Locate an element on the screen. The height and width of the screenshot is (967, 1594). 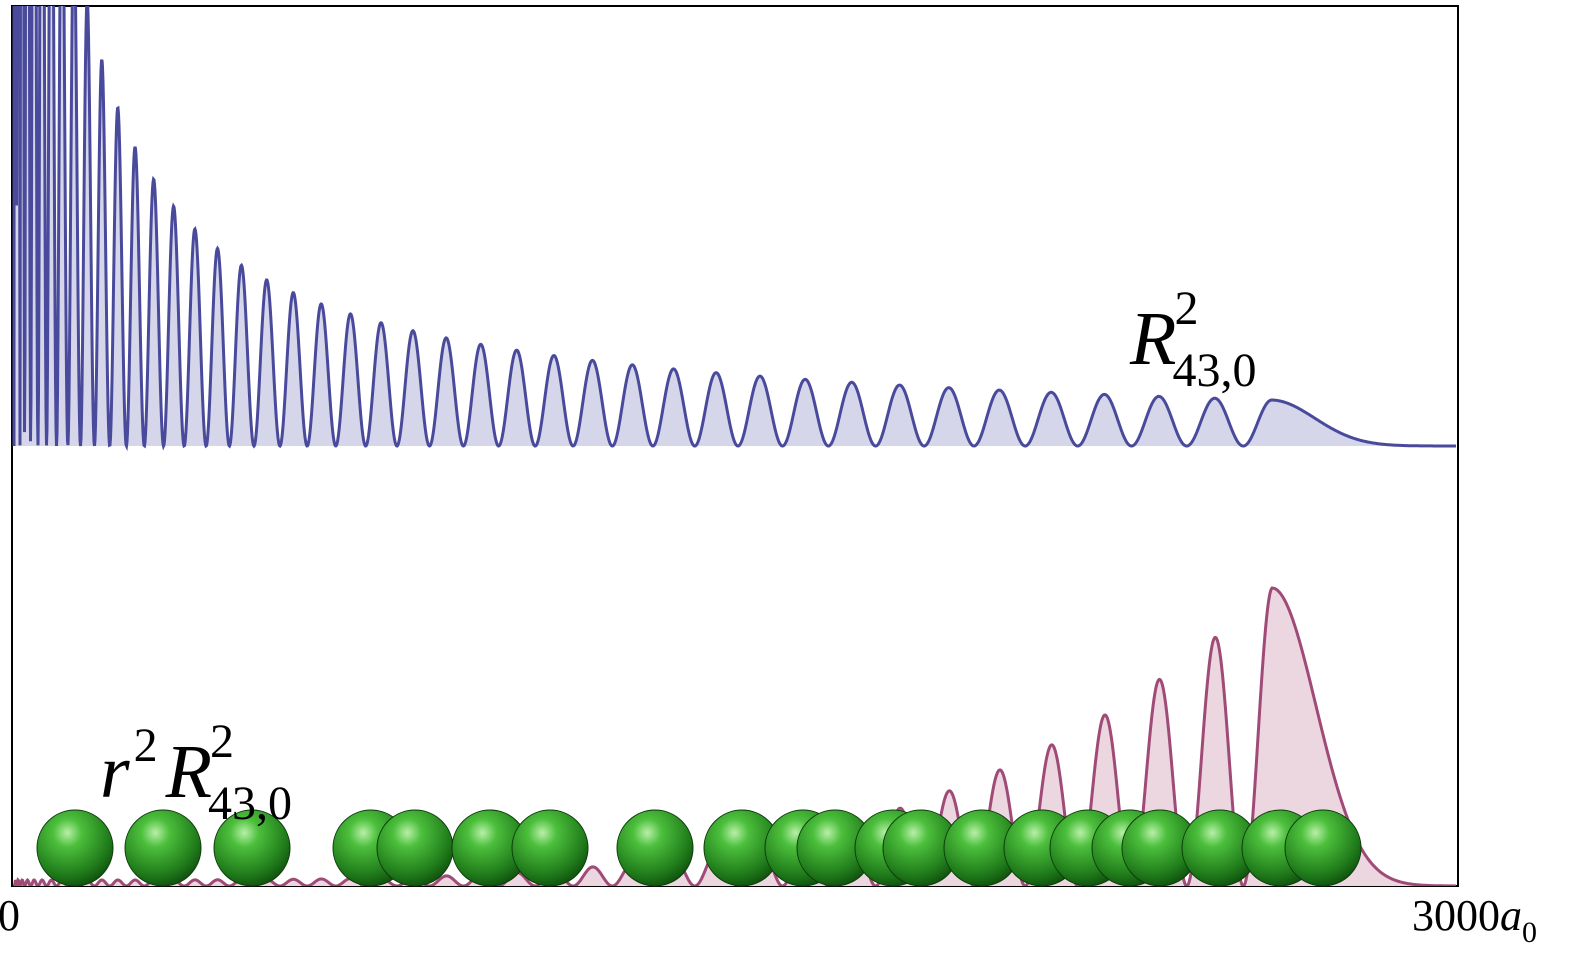
label-r2r2: r2 R2 43,0 is located at coordinates (196, 772).